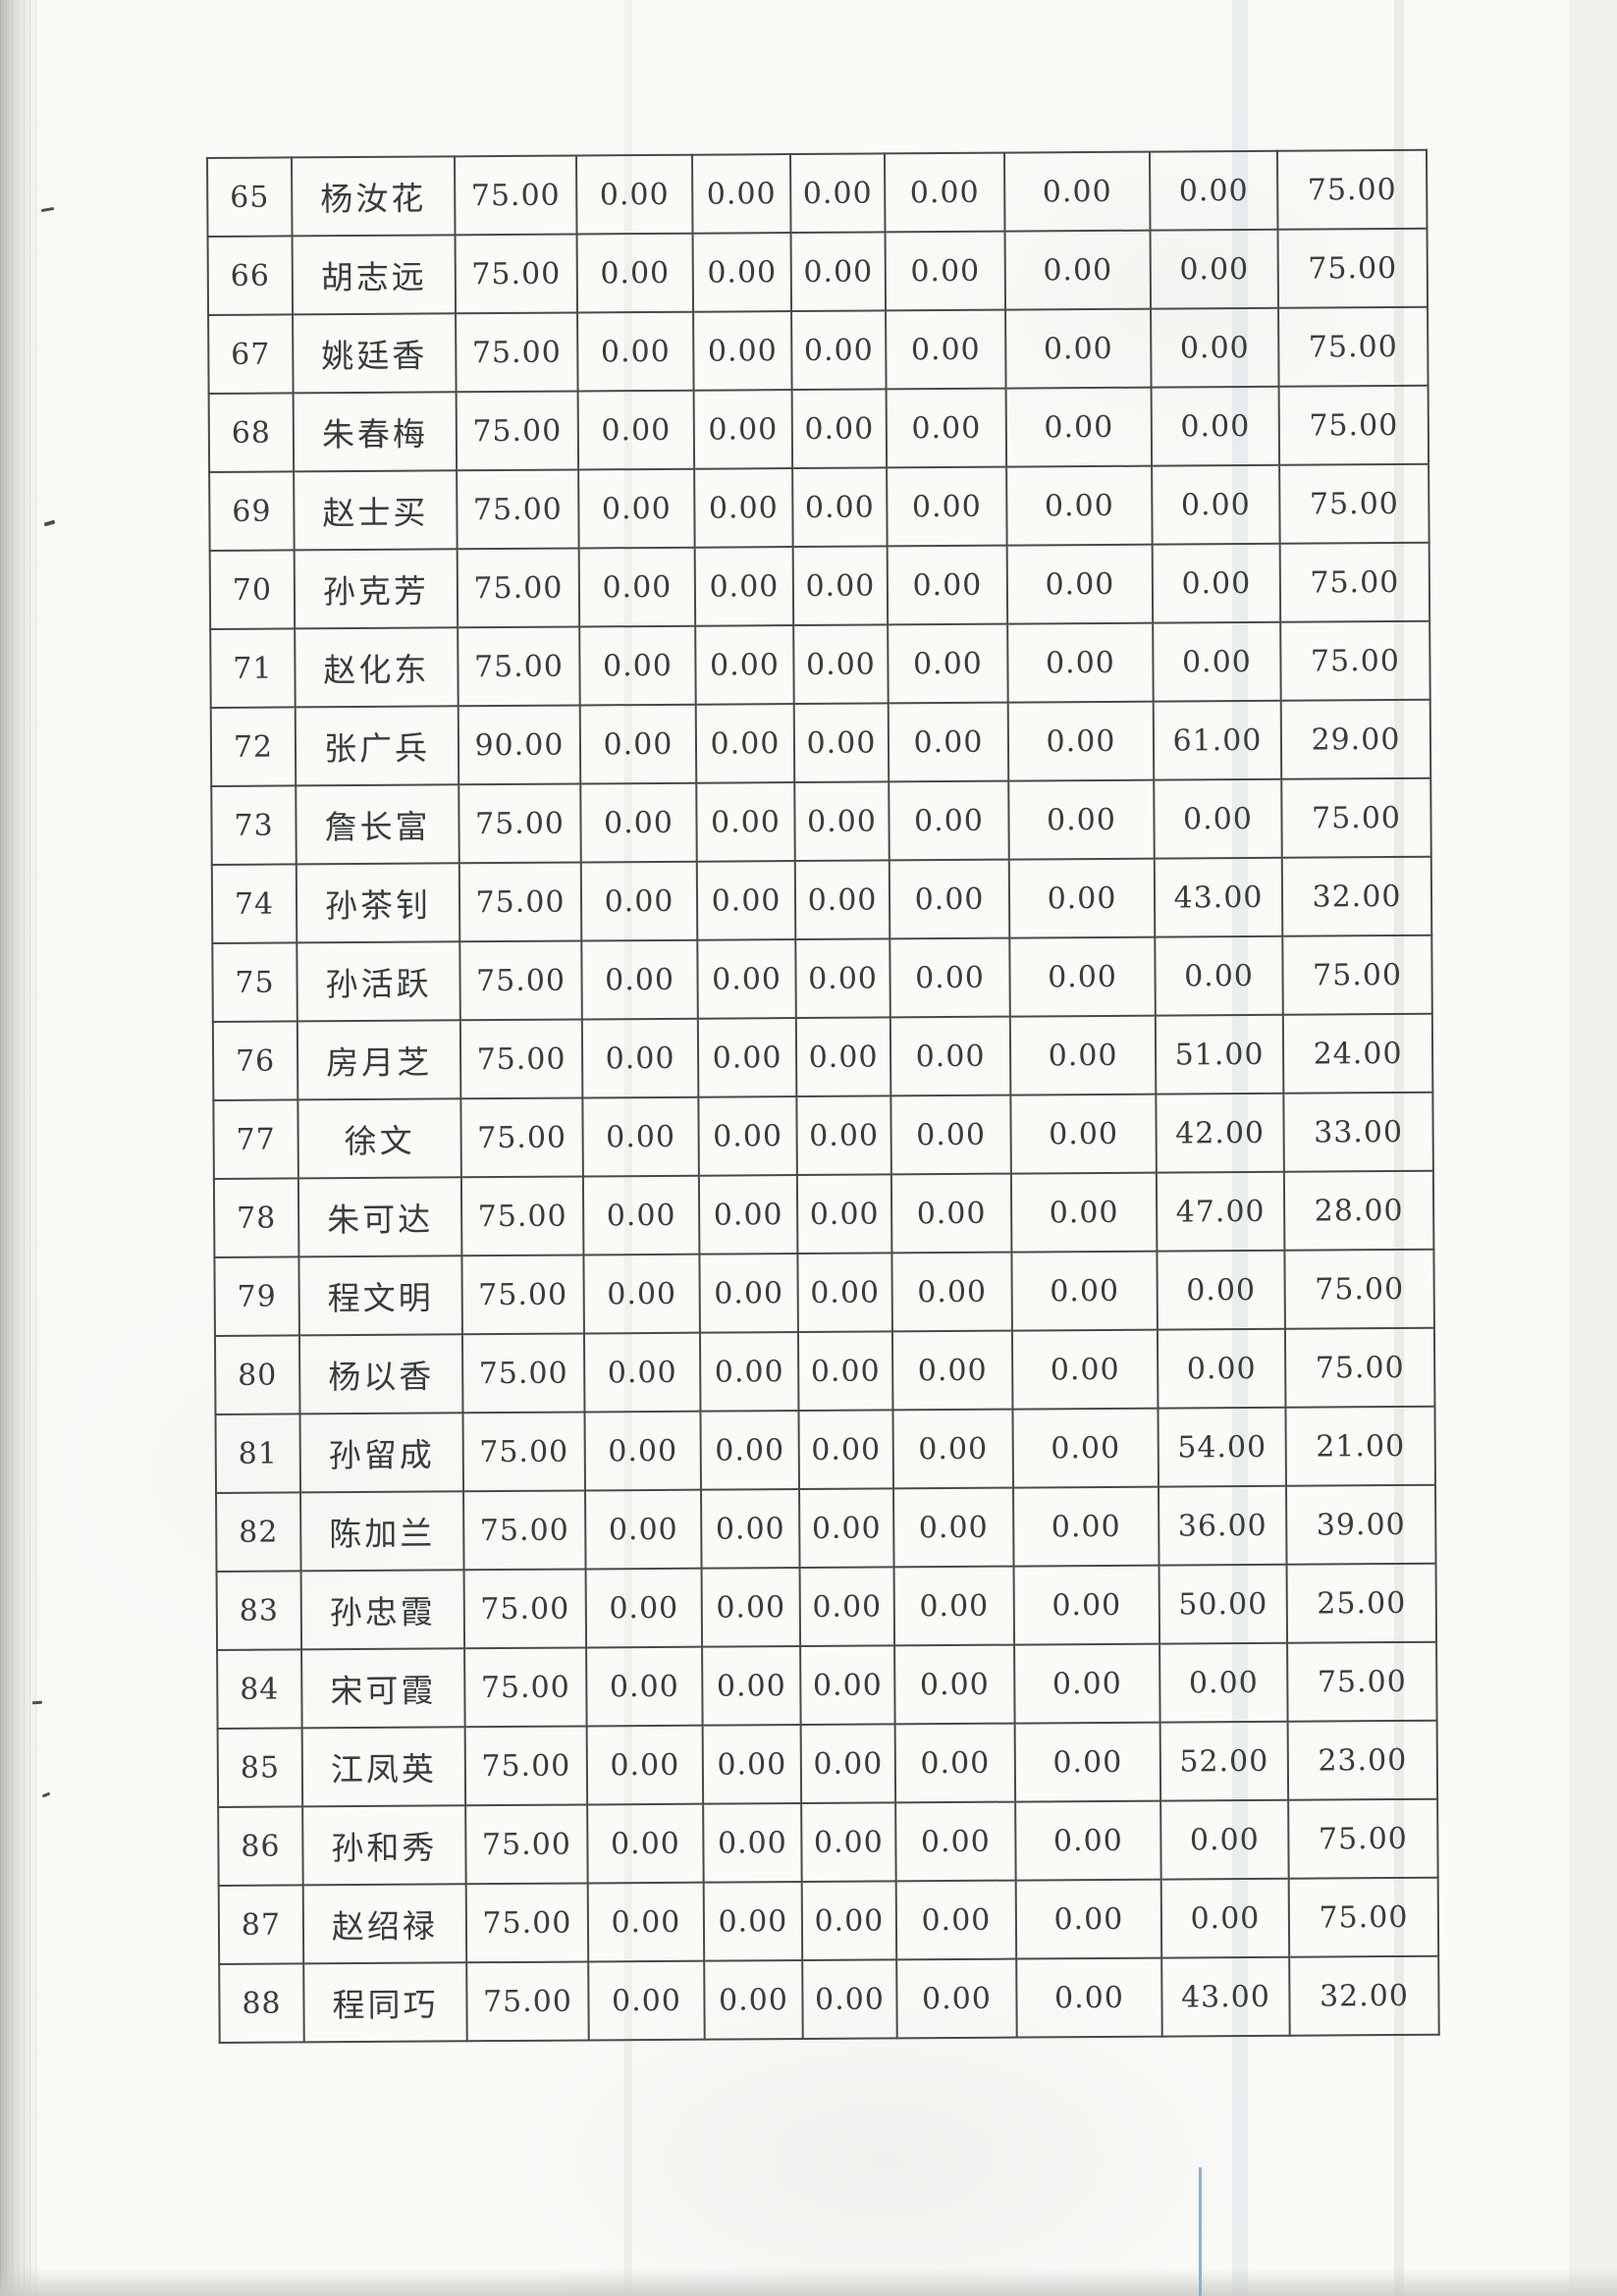 The image size is (1617, 2296). I want to click on seq-cell: 81, so click(258, 1453).